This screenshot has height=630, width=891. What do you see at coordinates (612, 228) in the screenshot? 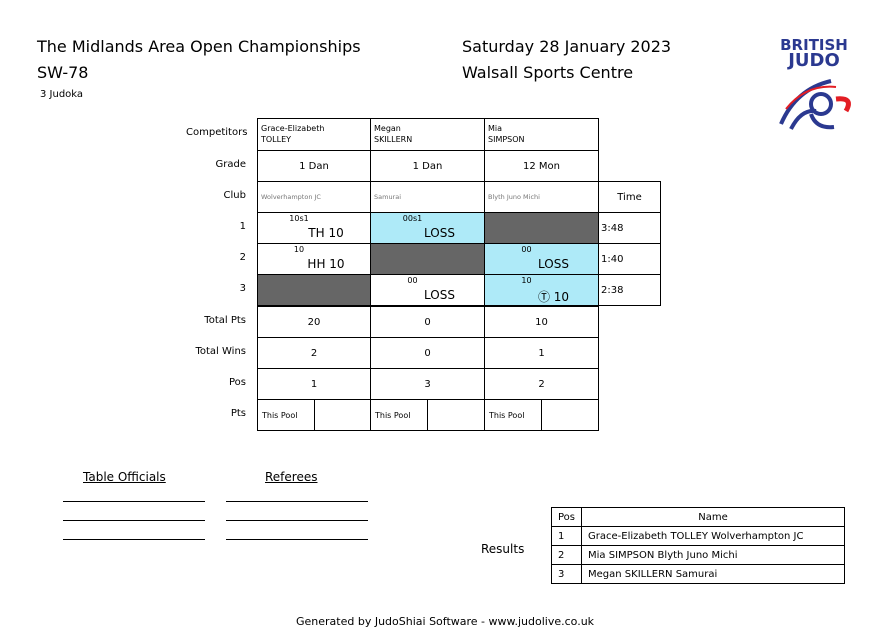
I see `bout-time: 3:48` at bounding box center [612, 228].